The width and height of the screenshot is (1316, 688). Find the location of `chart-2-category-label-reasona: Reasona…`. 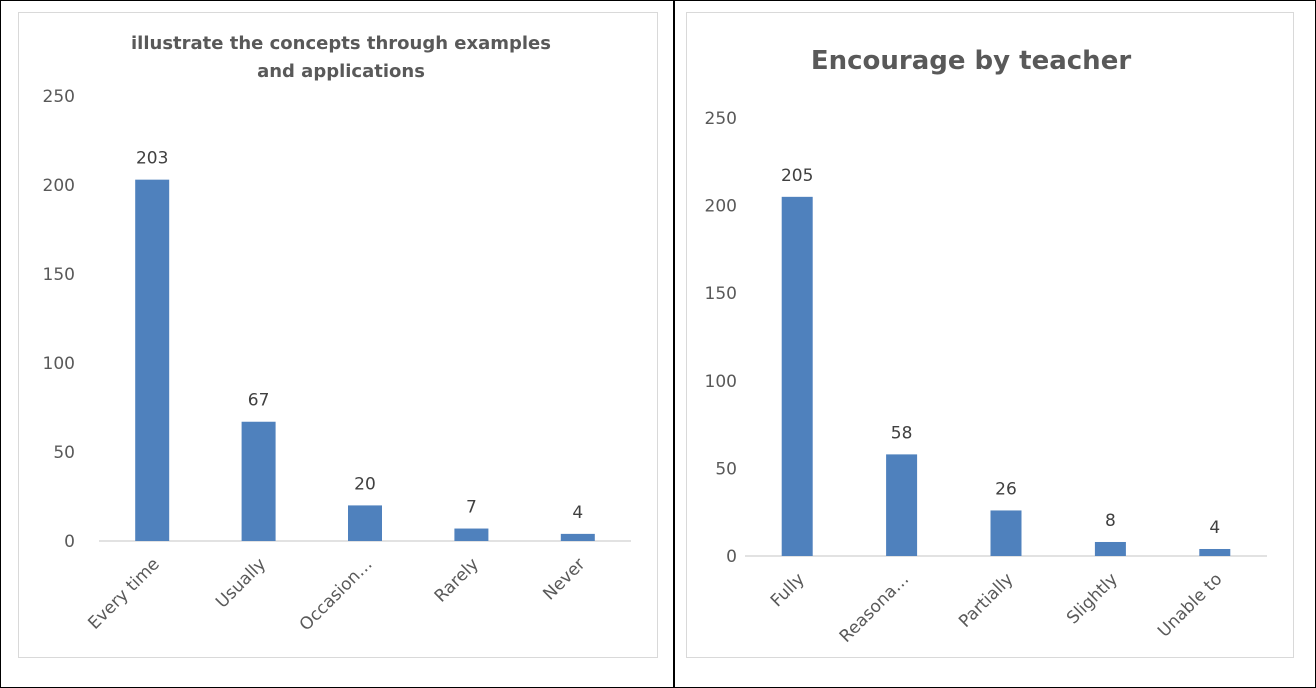

chart-2-category-label-reasona: Reasona… is located at coordinates (874, 607).